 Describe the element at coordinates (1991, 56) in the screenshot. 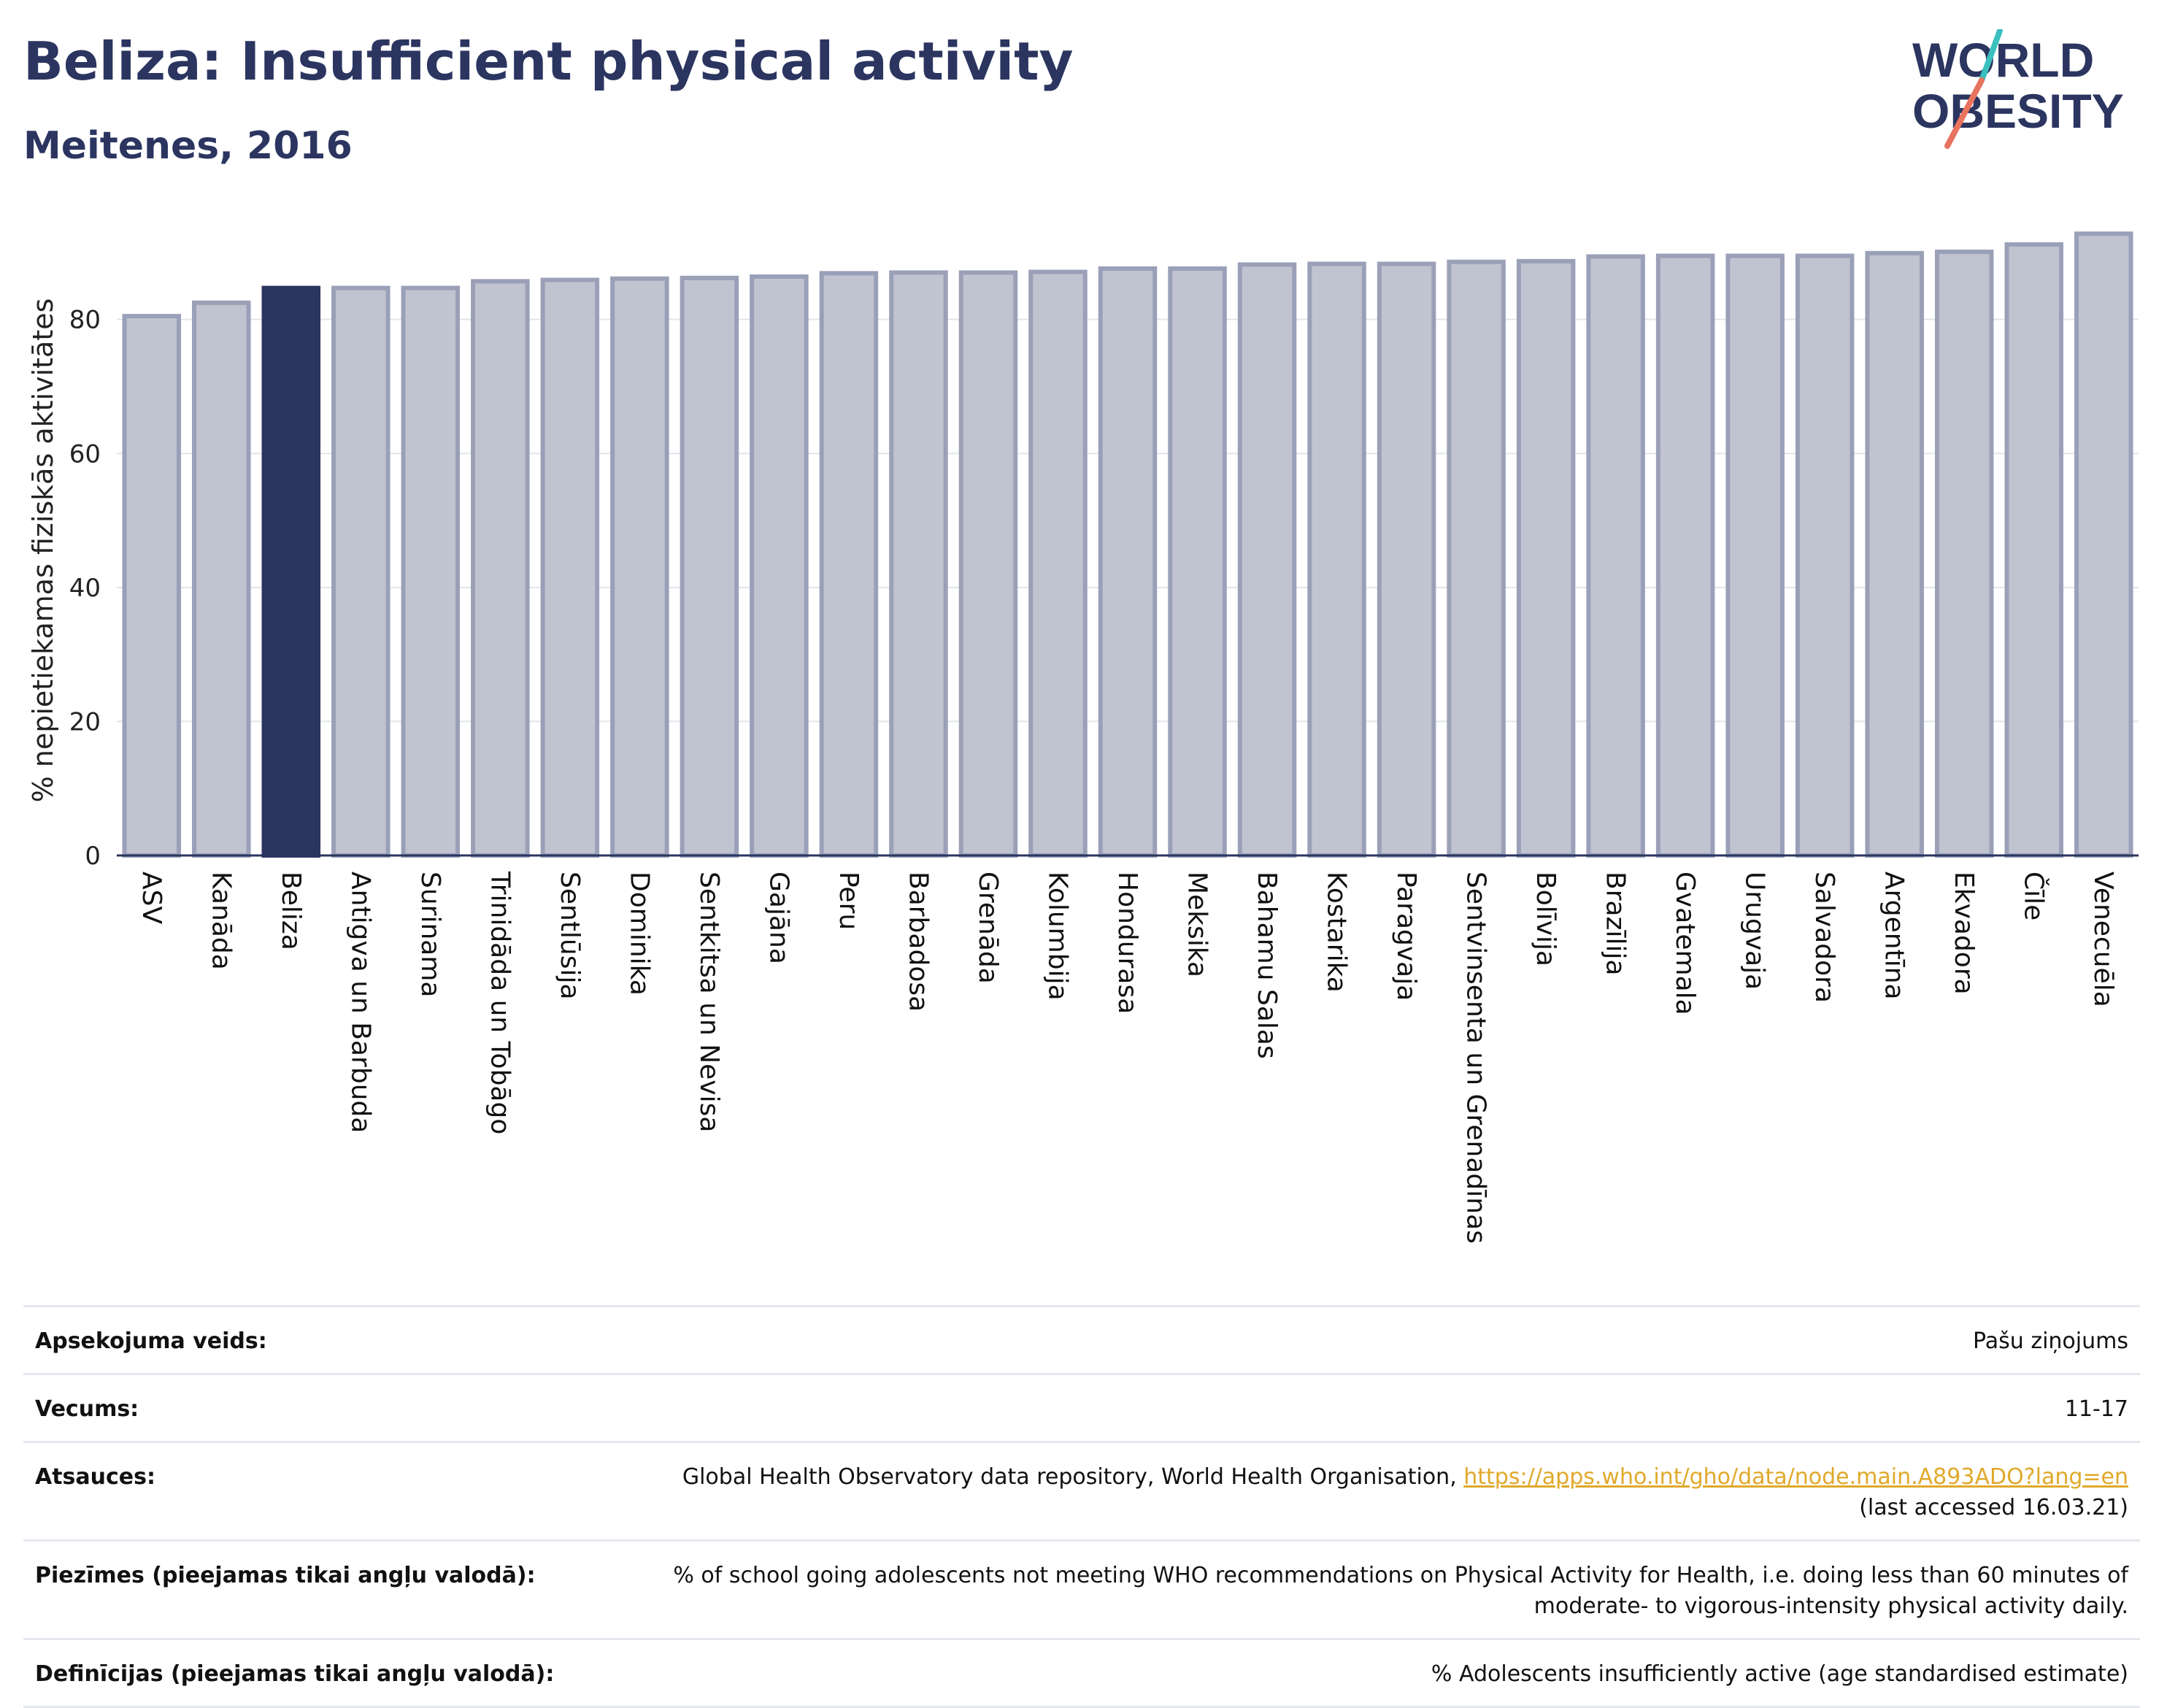

I see `logo-slash-teal` at that location.